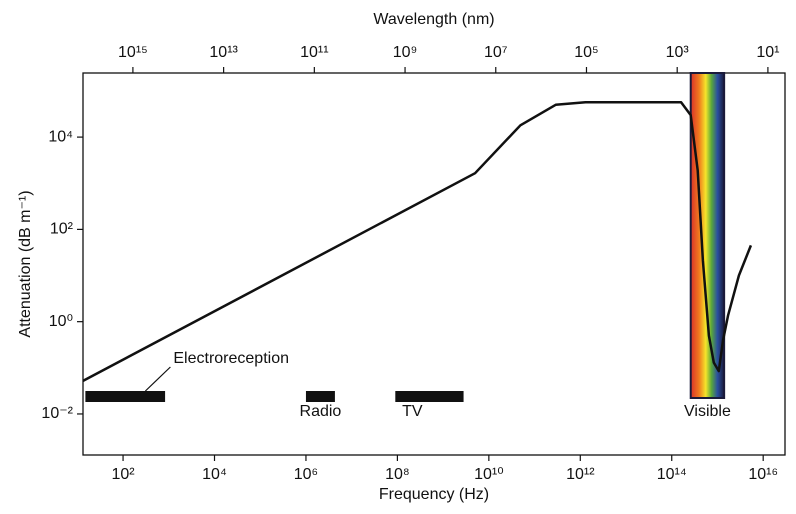 The width and height of the screenshot is (796, 514). What do you see at coordinates (61, 321) in the screenshot?
I see `y-tick-label: 10⁰` at bounding box center [61, 321].